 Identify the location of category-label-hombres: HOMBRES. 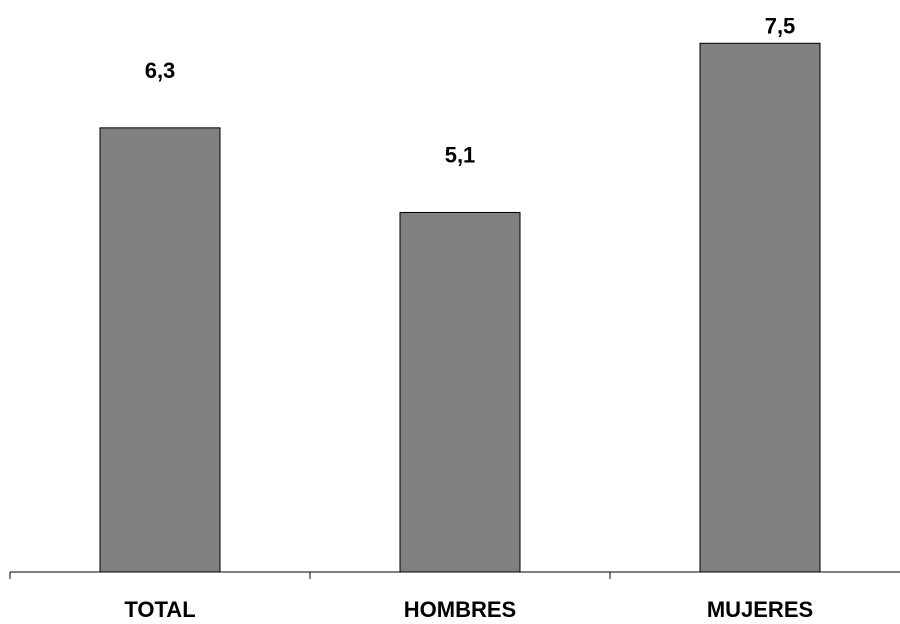
(460, 609).